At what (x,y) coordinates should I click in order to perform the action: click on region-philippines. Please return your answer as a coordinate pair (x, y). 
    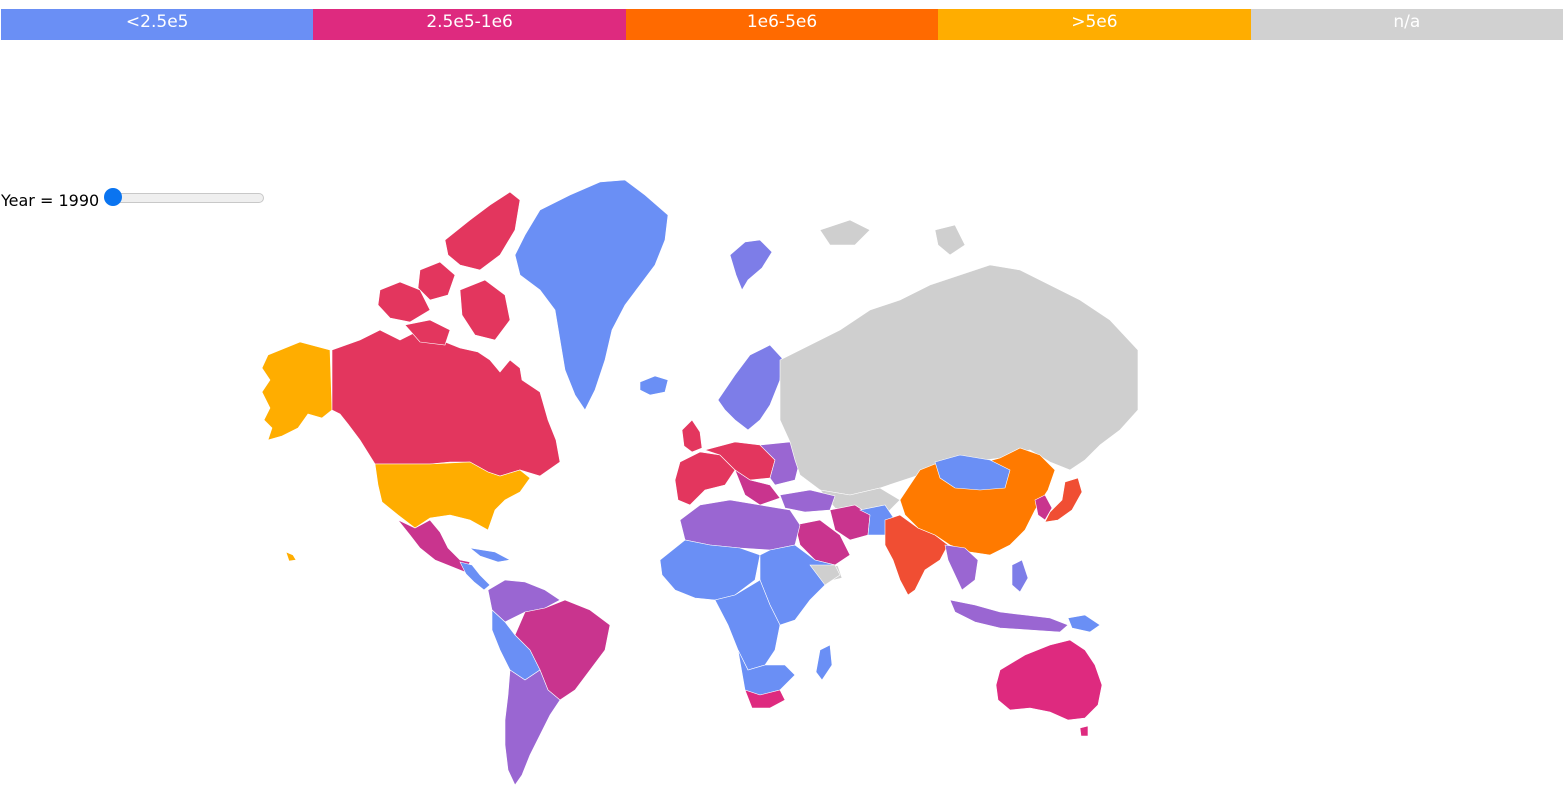
    Looking at the image, I should click on (1020, 576).